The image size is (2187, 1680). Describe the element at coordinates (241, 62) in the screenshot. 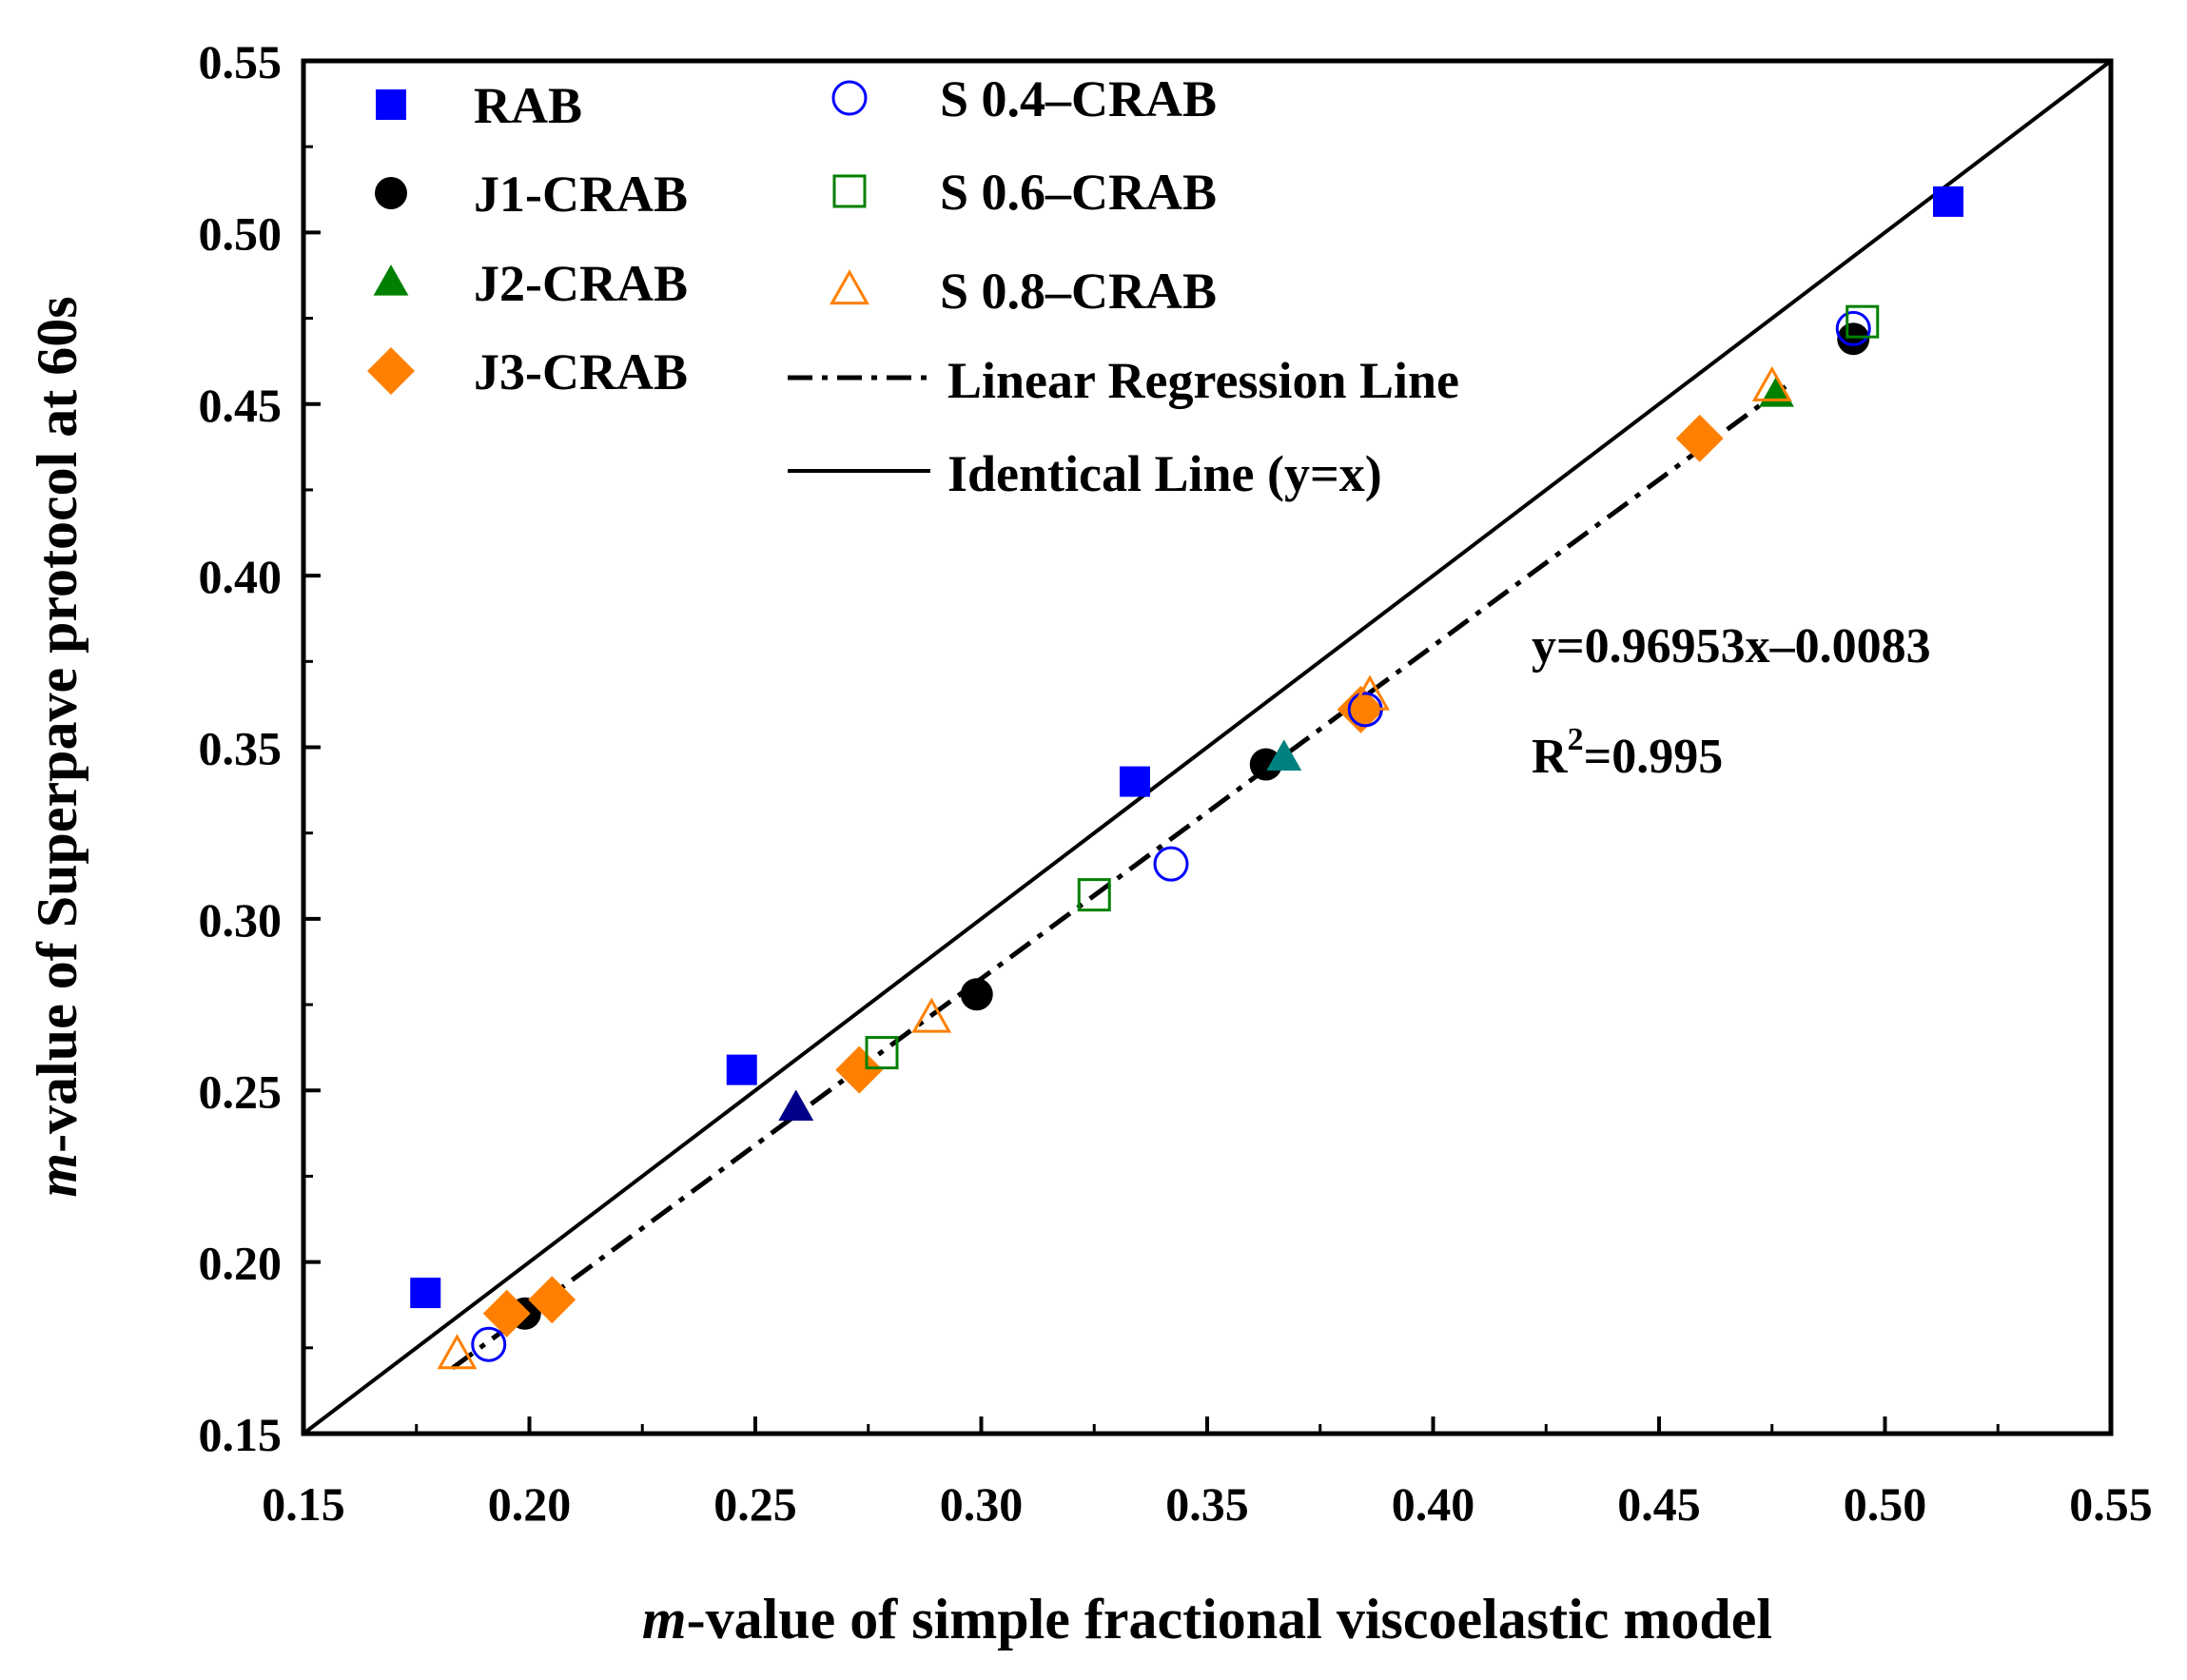

I see `y-tick-label: 0.55` at that location.